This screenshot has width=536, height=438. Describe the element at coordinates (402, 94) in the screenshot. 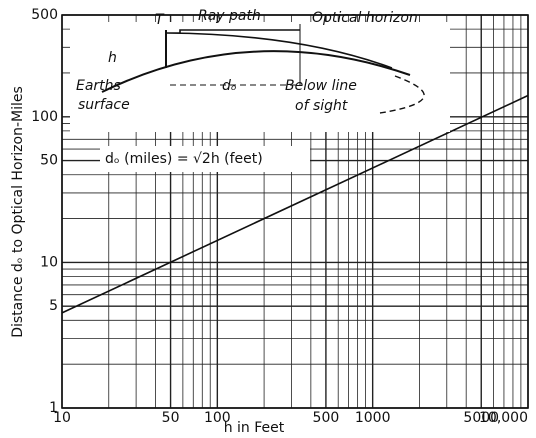

I see `below-sight-line` at that location.